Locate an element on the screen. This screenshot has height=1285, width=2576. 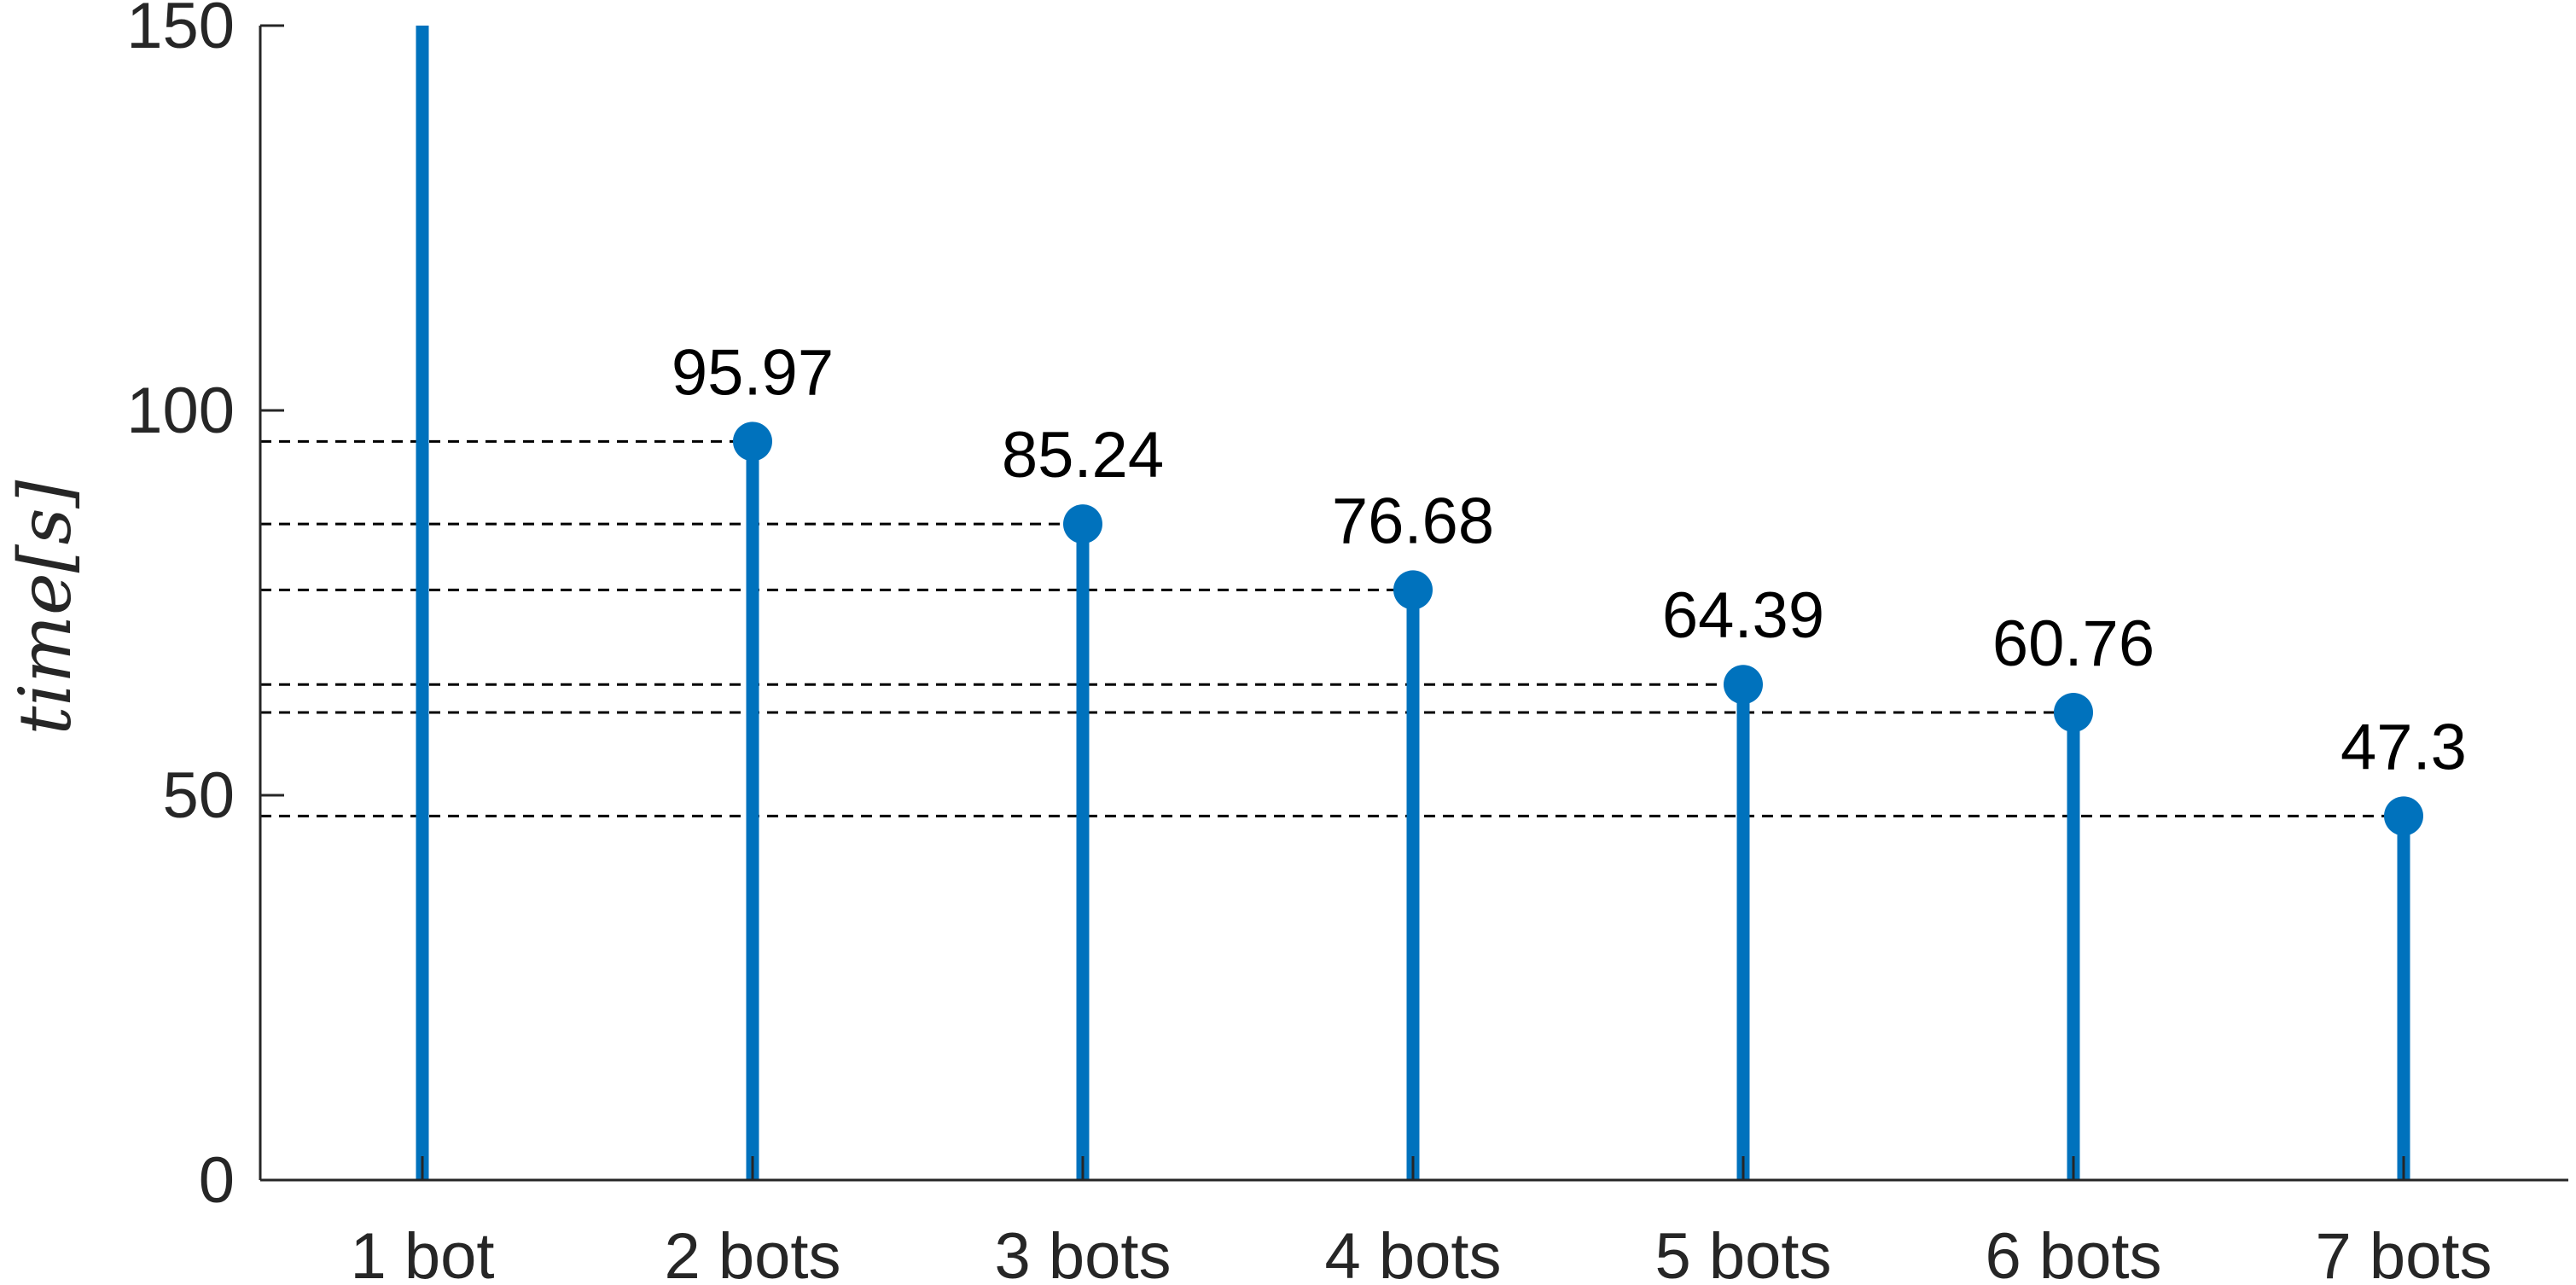
y-tick-label: 0 is located at coordinates (217, 1181).